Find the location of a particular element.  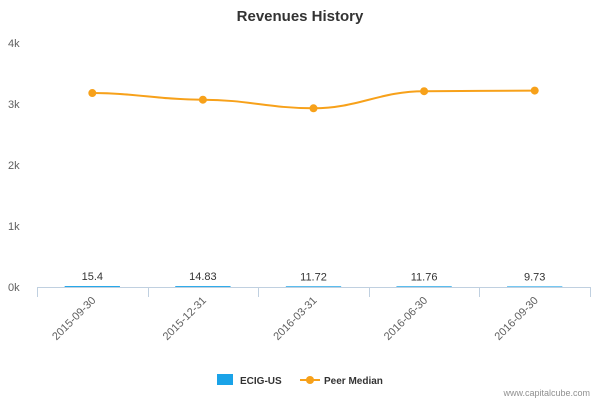

legend-marker-peer-median is located at coordinates (310, 380).